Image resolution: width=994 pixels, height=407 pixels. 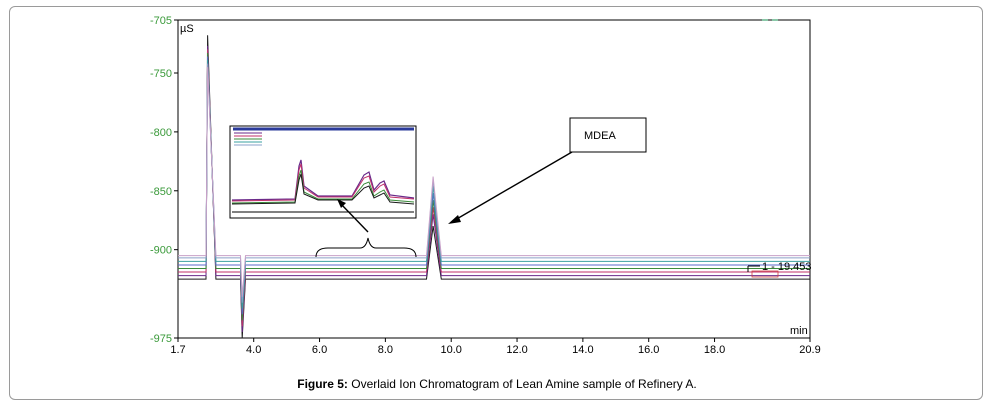 I want to click on region-bracket, so click(x=366, y=247).